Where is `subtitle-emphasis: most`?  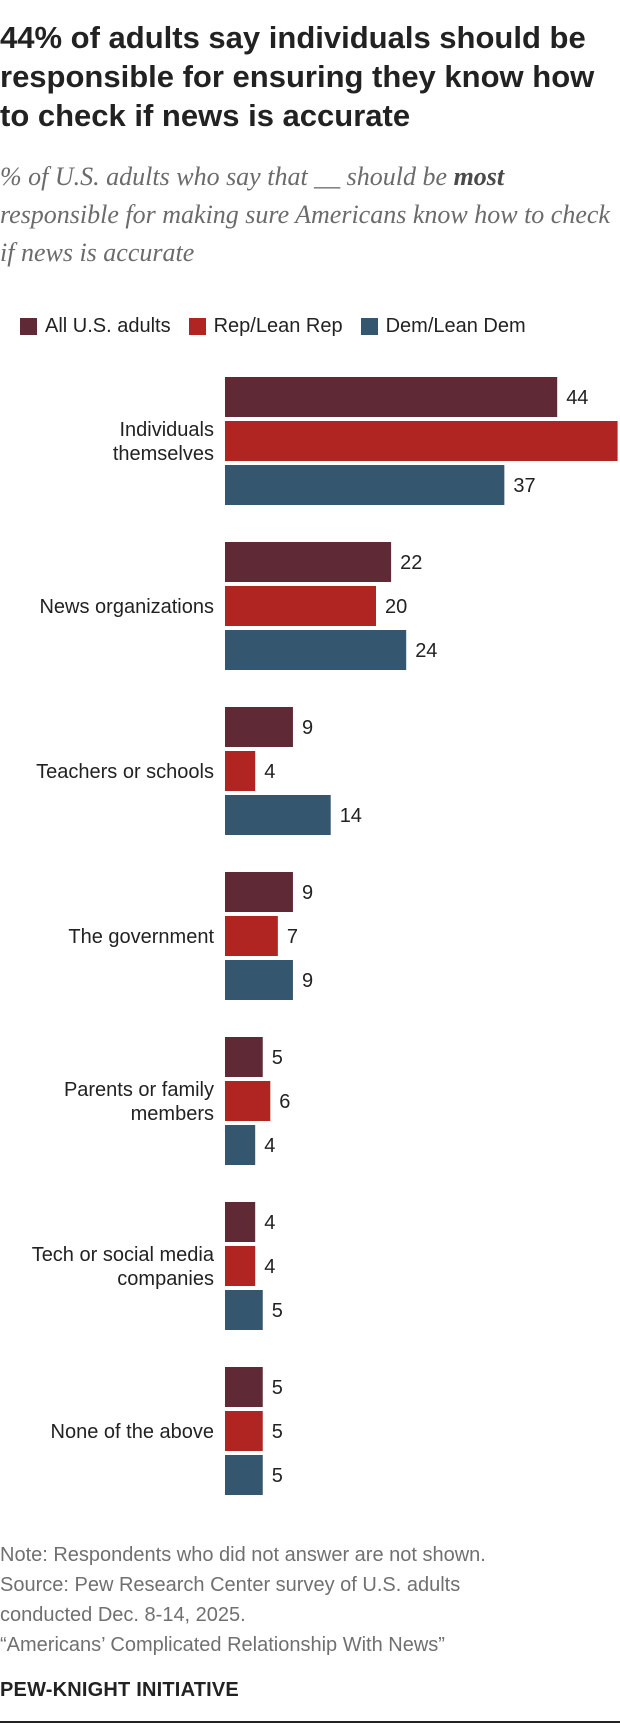
subtitle-emphasis: most is located at coordinates (479, 176).